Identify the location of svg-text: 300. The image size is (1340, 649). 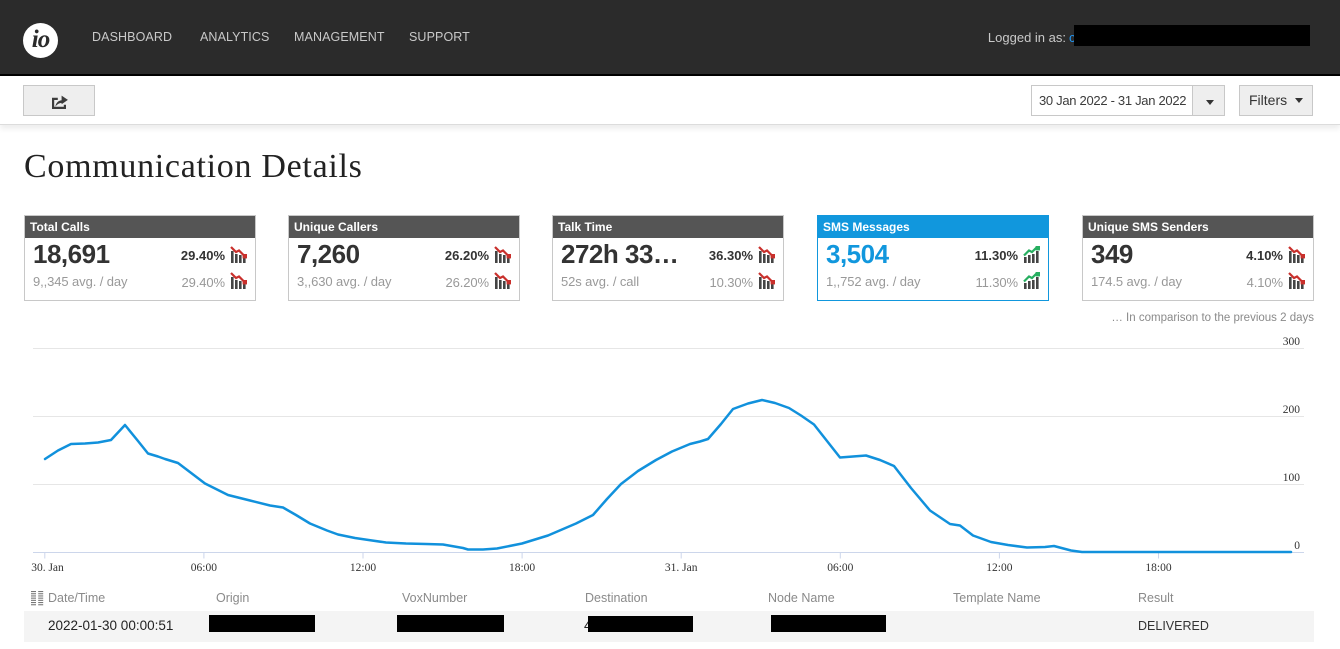
(1292, 342).